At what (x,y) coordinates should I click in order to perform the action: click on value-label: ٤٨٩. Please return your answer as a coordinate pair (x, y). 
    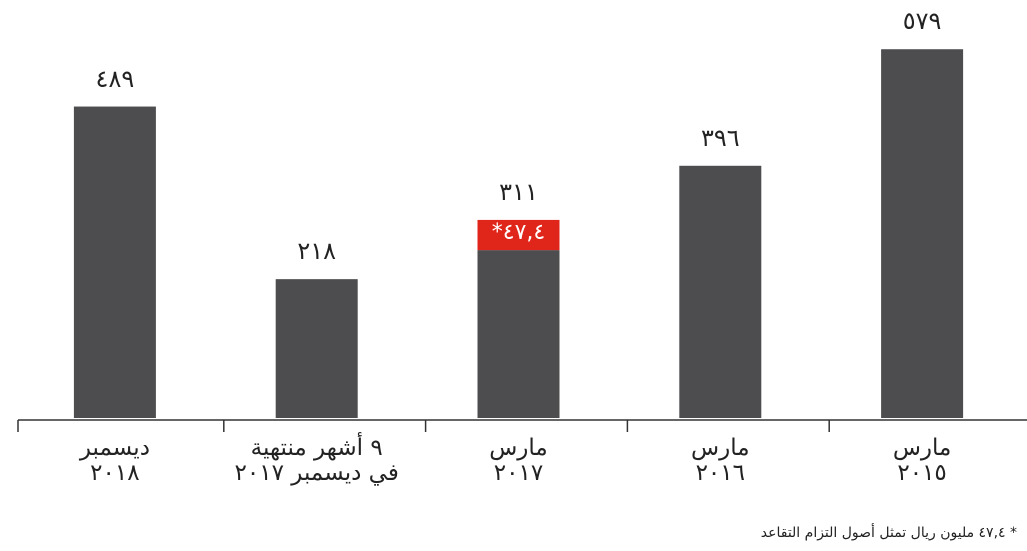
    Looking at the image, I should click on (115, 78).